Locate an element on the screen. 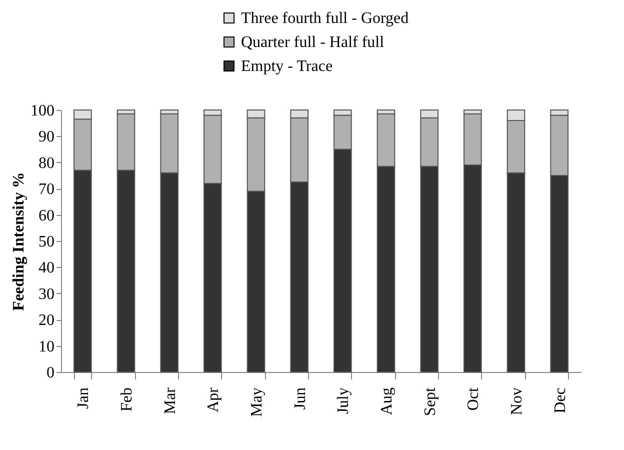 This screenshot has width=624, height=450. y-tick-label: 30 is located at coordinates (46, 294).